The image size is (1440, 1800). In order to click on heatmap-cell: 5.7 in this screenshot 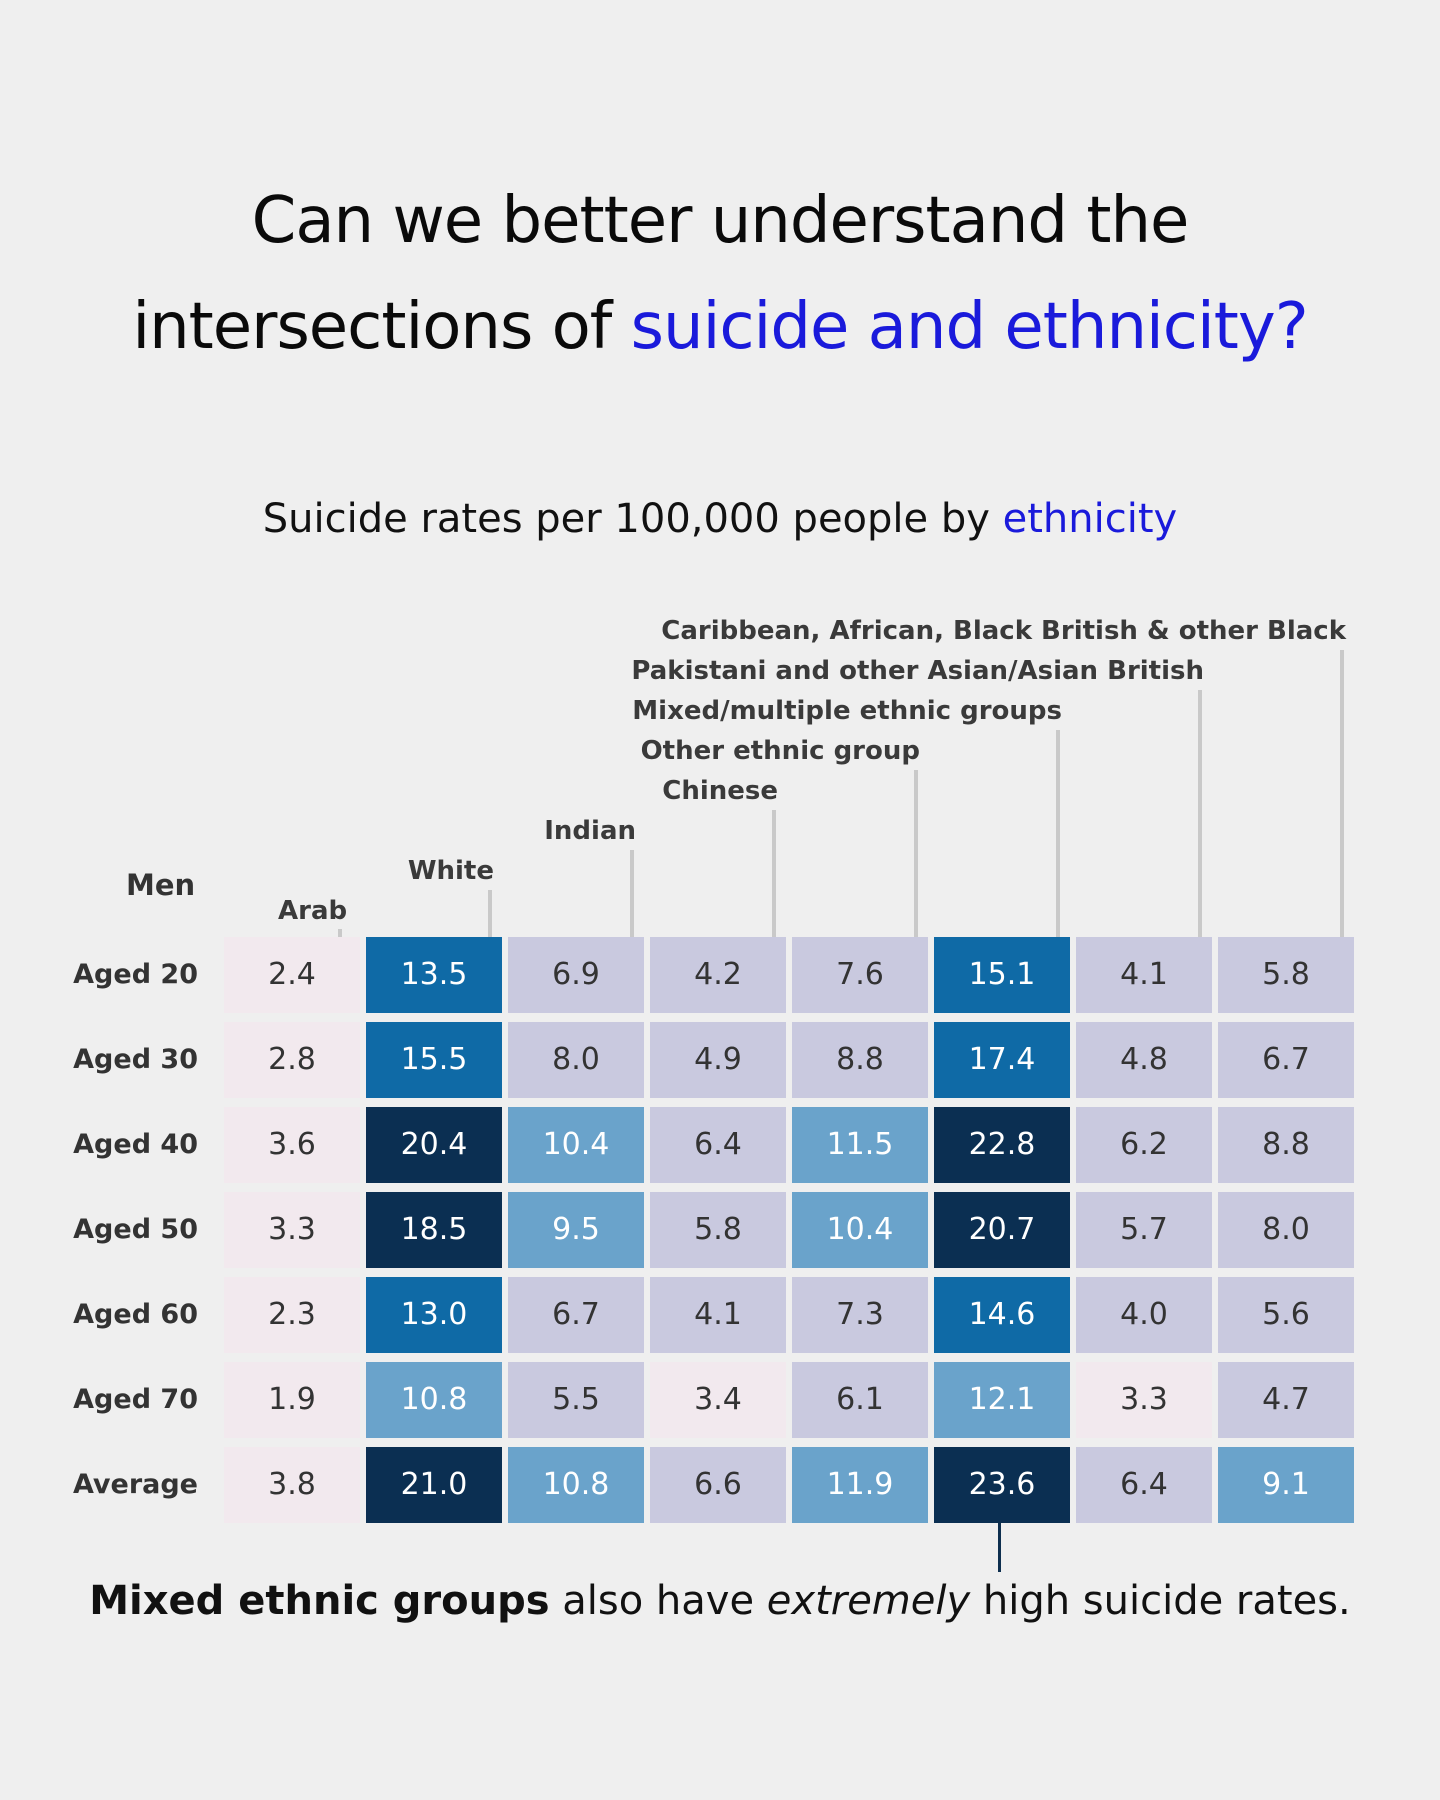, I will do `click(1144, 1230)`.